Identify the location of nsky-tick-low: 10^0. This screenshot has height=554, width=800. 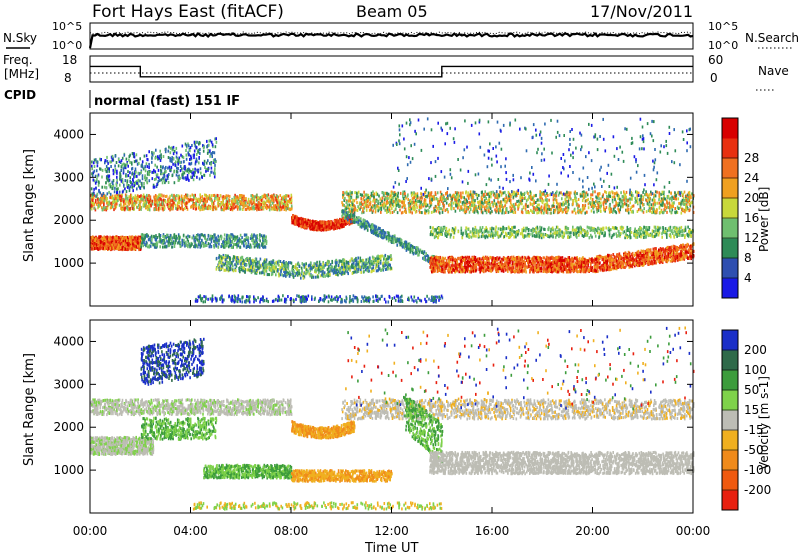
(67, 45).